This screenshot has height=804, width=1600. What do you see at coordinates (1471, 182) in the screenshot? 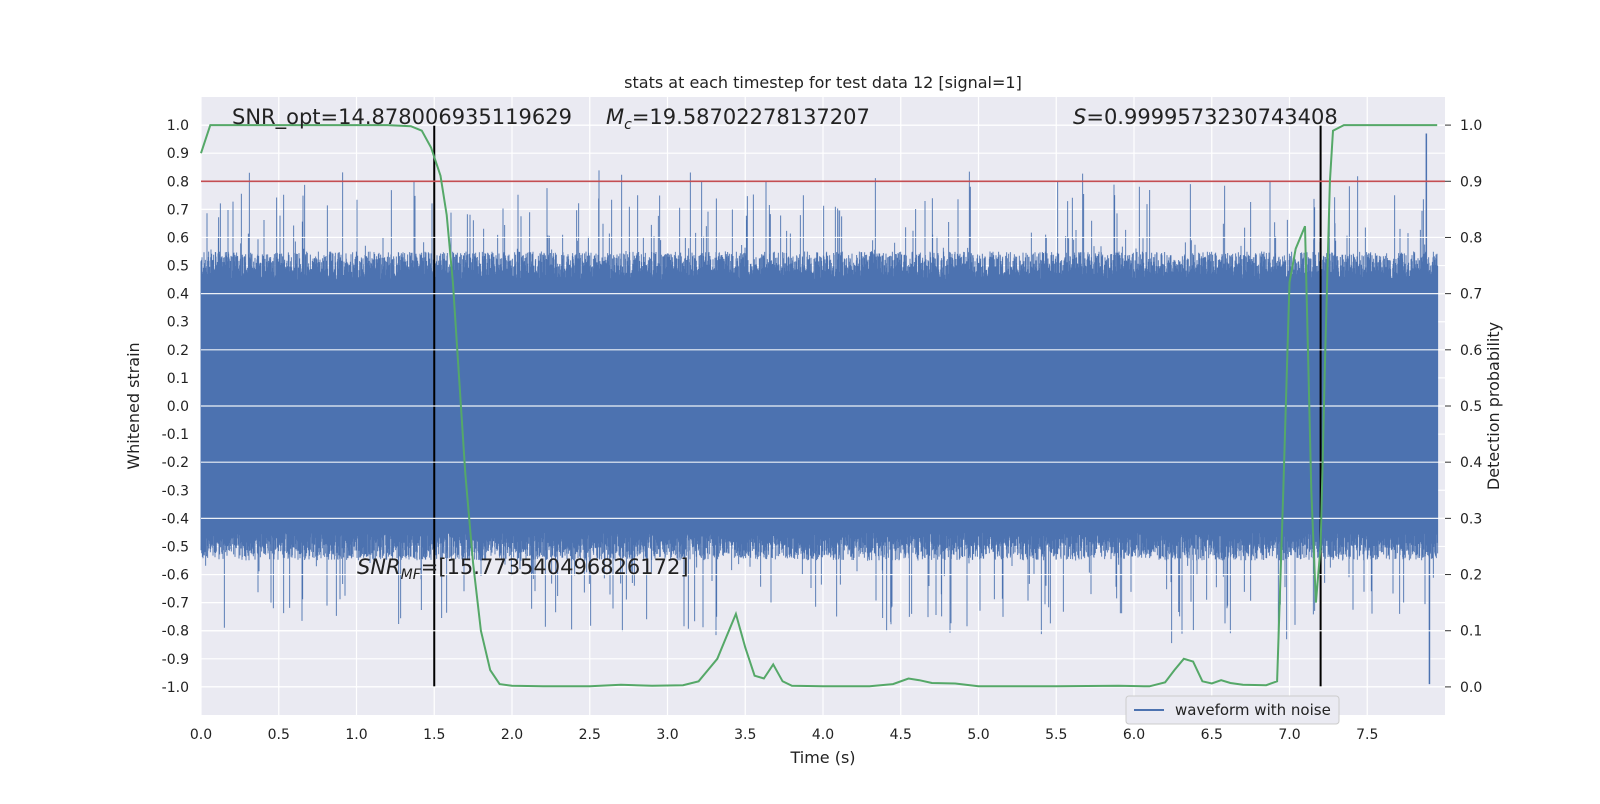
I see `right-y-tick-label: 0.9` at bounding box center [1471, 182].